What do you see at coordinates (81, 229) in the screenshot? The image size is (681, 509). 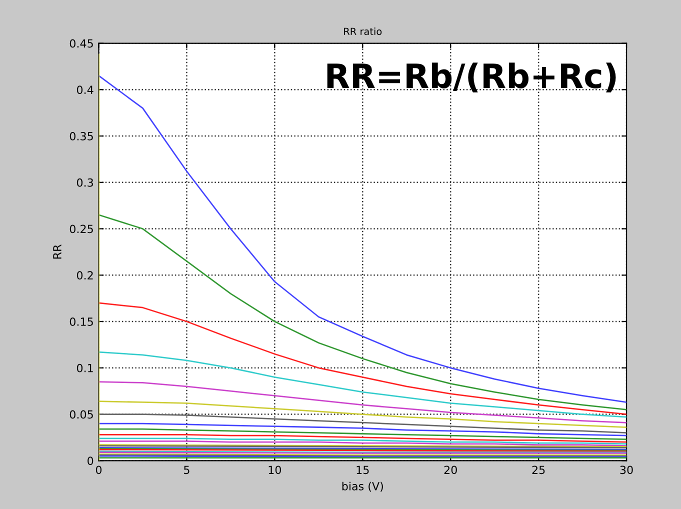 I see `y-tick-label: 0.25` at bounding box center [81, 229].